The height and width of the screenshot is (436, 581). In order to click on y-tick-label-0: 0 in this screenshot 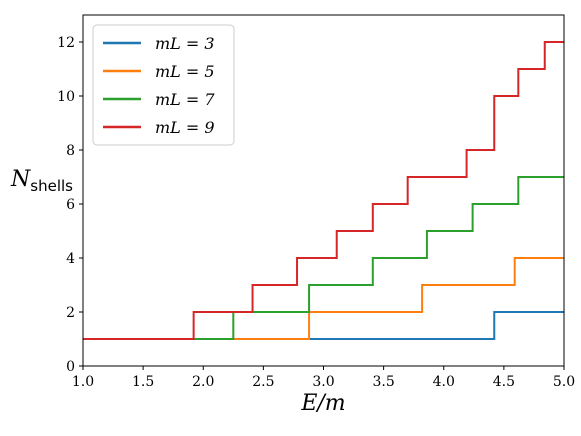, I will do `click(70, 367)`.